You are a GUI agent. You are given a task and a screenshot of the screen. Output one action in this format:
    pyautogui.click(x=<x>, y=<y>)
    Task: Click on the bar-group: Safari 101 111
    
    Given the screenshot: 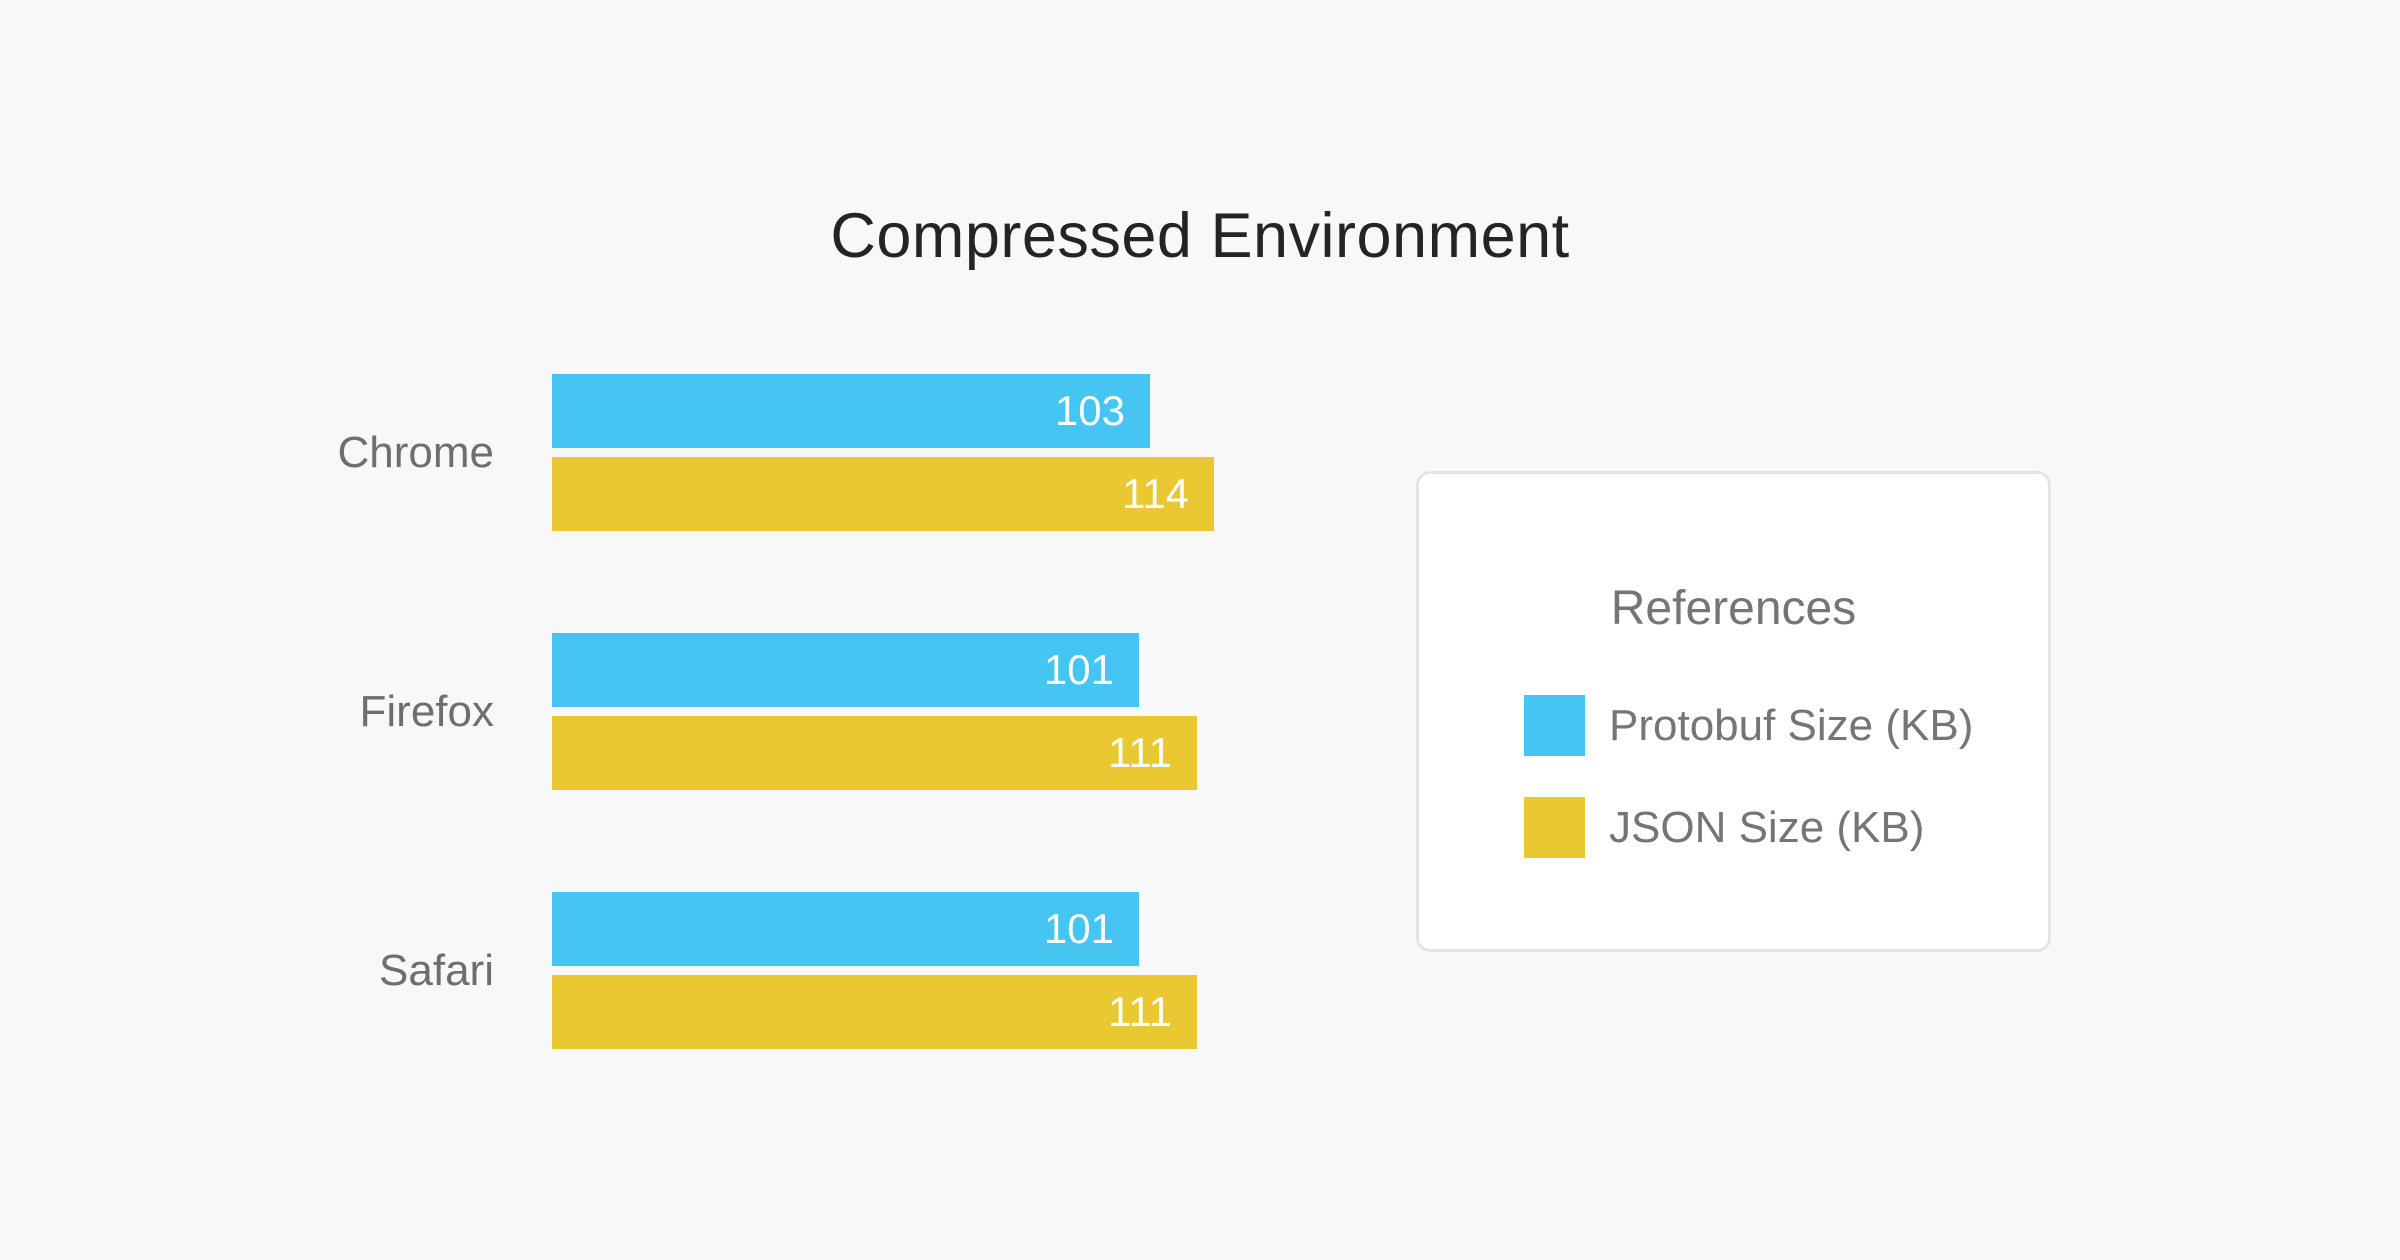 What is the action you would take?
    pyautogui.click(x=1200, y=970)
    